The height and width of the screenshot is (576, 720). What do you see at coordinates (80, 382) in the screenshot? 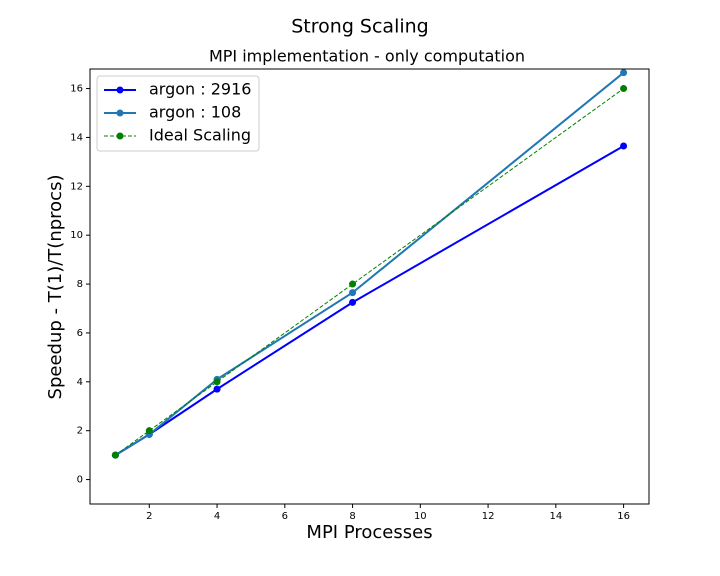
I see `y-tick-label: 4` at bounding box center [80, 382].